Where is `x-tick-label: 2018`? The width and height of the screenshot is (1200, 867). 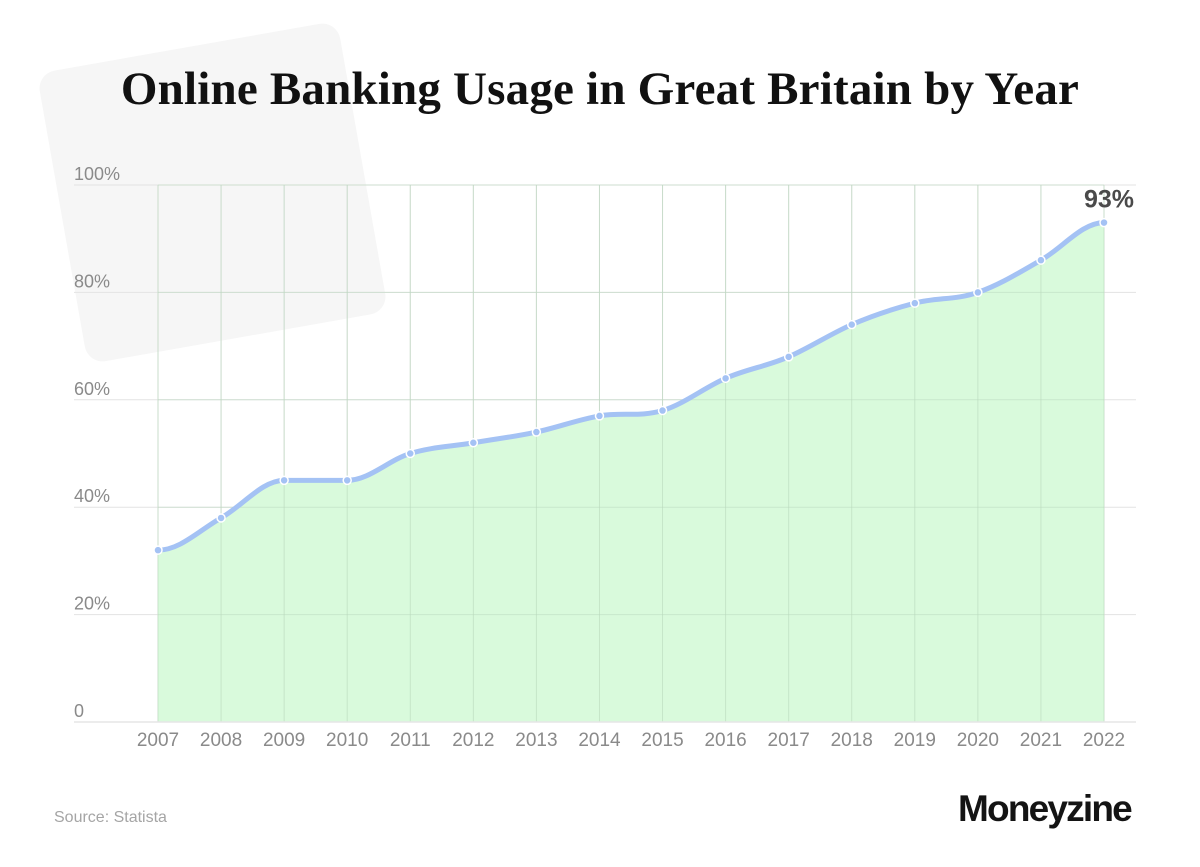
x-tick-label: 2018 is located at coordinates (852, 740).